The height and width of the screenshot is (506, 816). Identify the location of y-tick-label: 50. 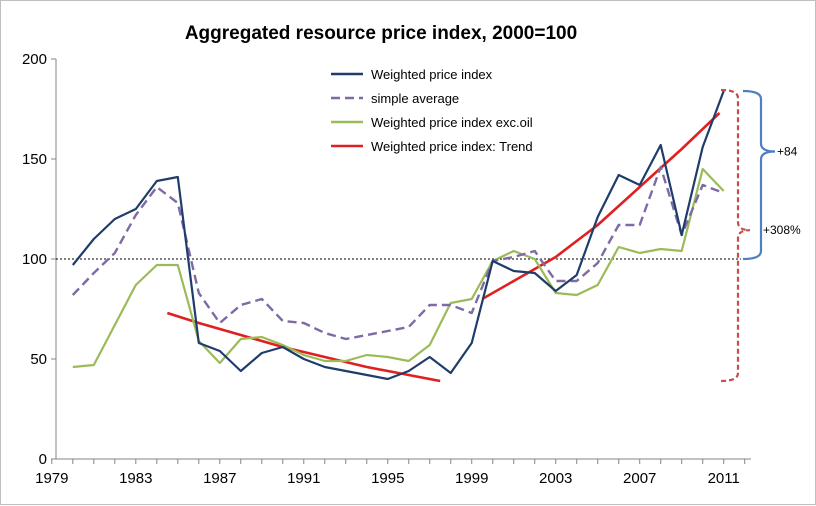
(38, 359).